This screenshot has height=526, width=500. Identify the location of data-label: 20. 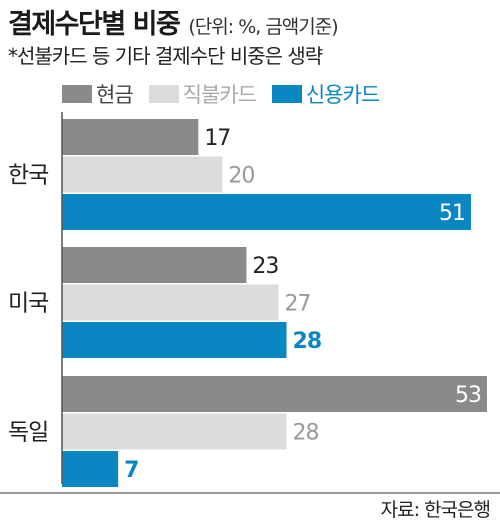
(241, 176).